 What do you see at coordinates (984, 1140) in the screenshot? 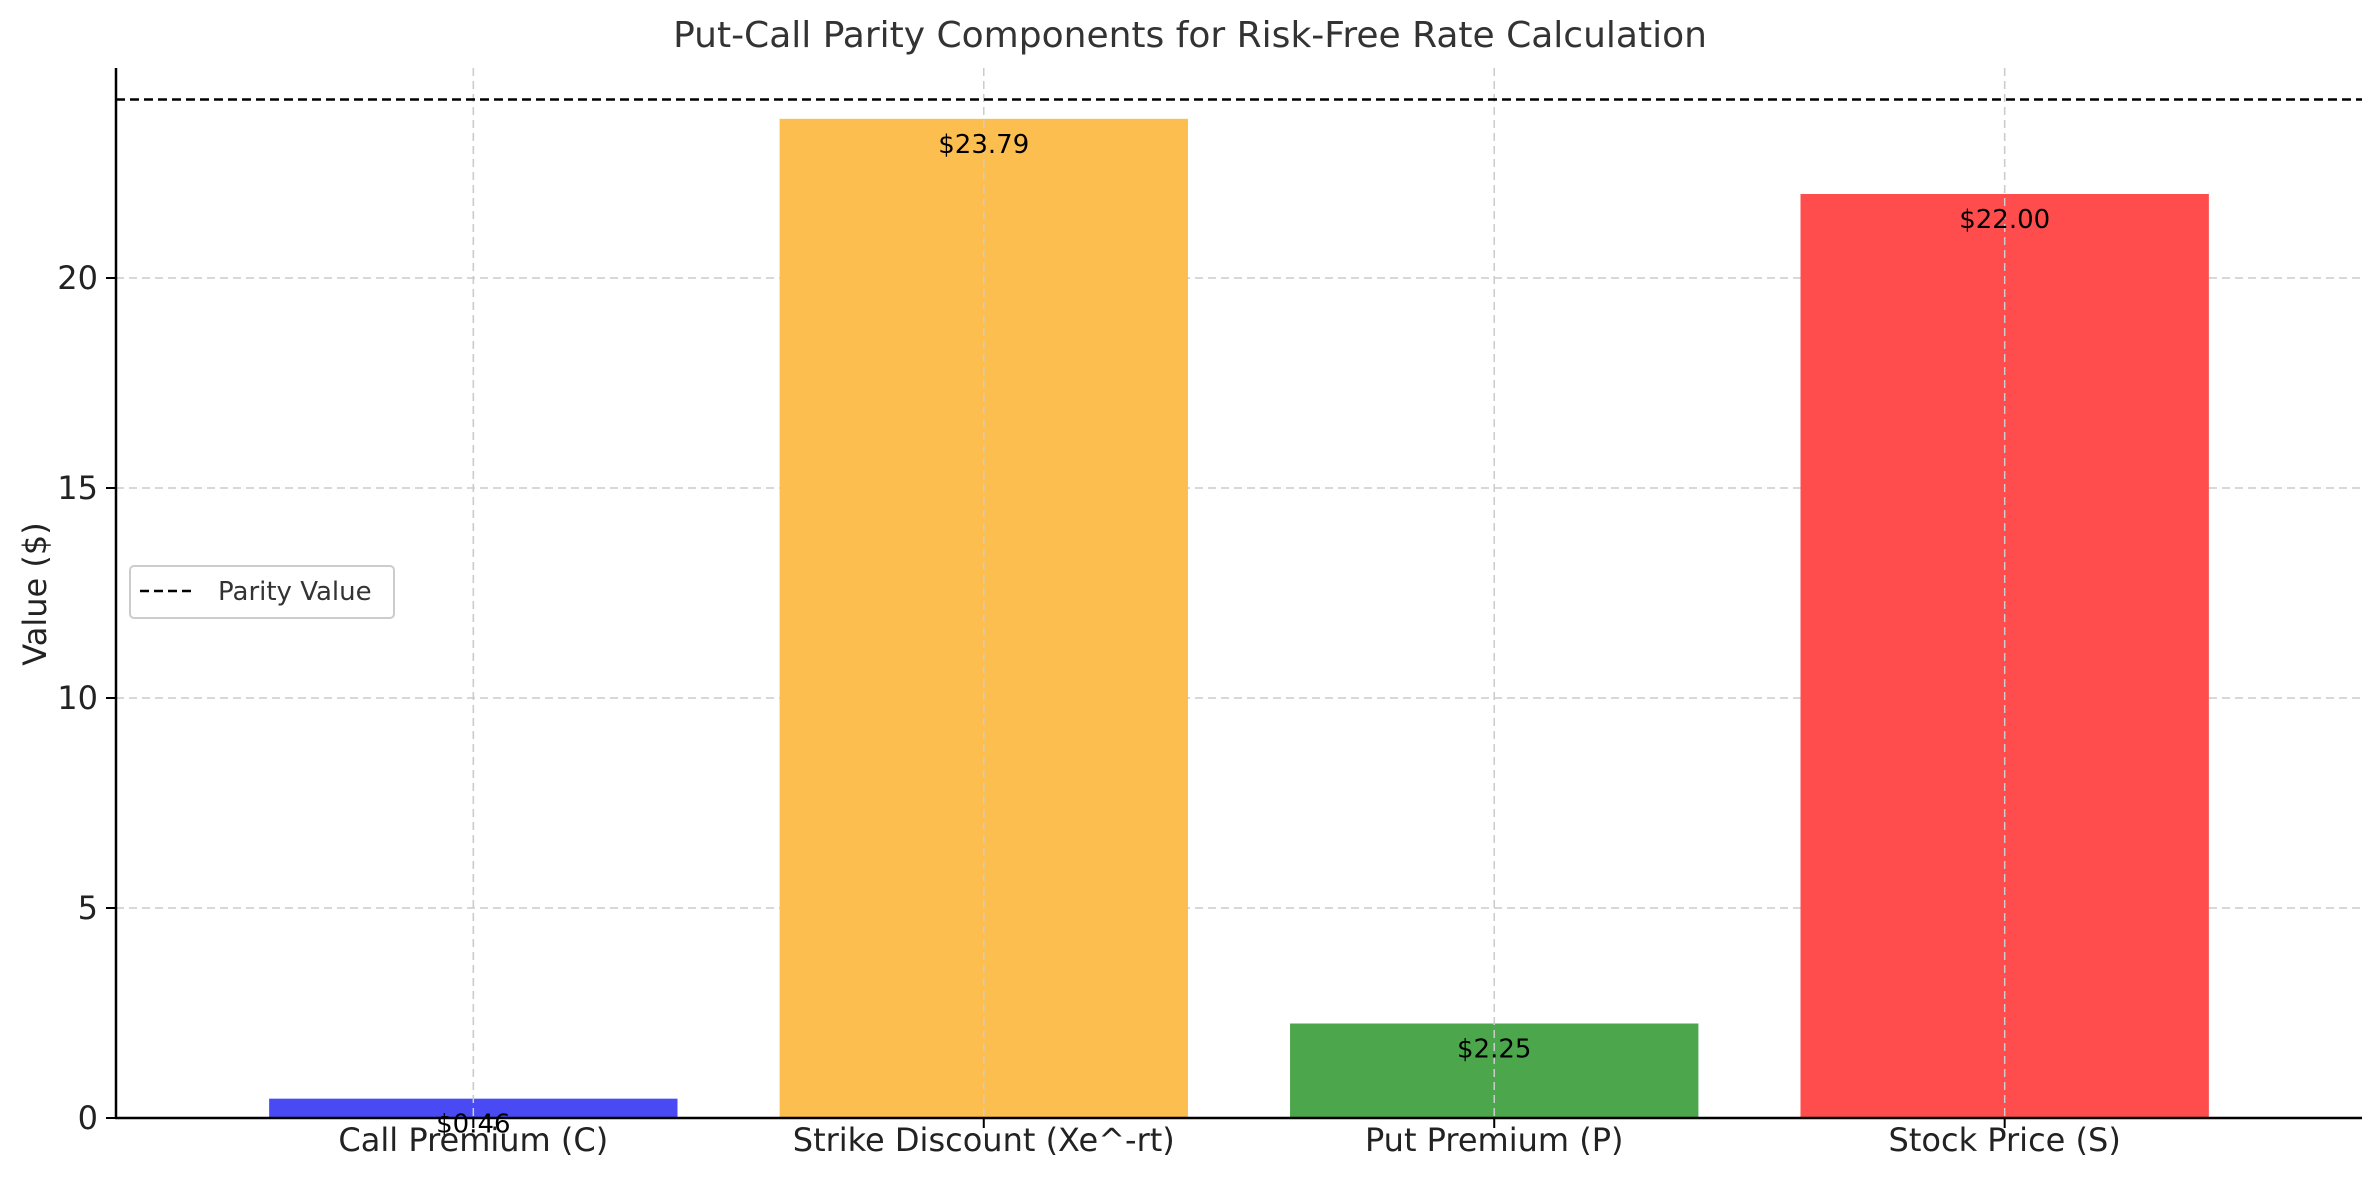
I see `x-tick-label: Strike Discount (Xe^-rt)` at bounding box center [984, 1140].